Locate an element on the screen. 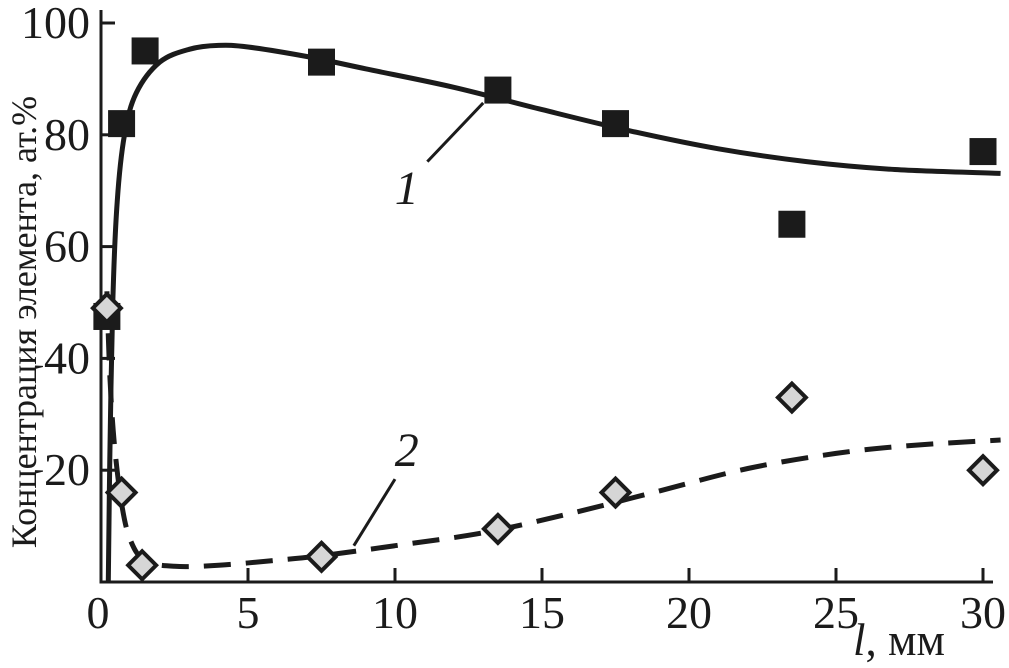  x-tick-label: 25 is located at coordinates (836, 612).